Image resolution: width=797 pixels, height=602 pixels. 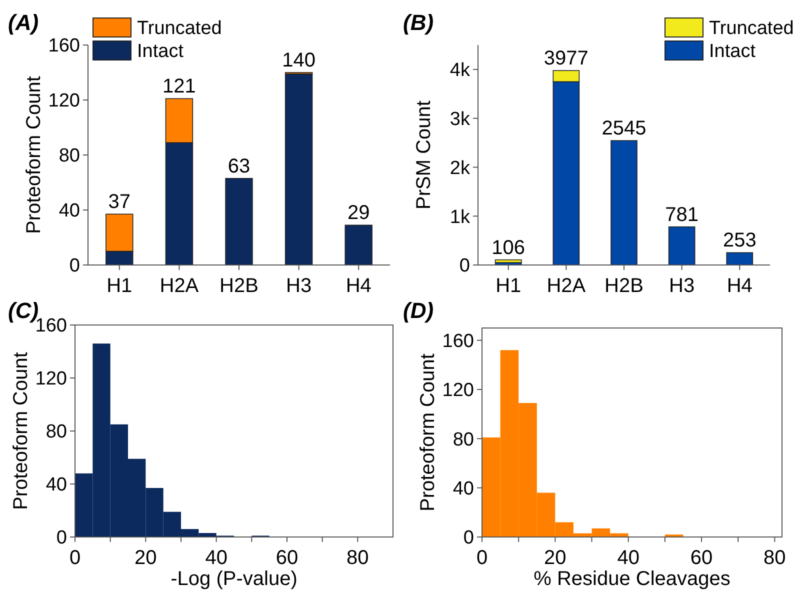 What do you see at coordinates (566, 59) in the screenshot?
I see `total-label: 3977` at bounding box center [566, 59].